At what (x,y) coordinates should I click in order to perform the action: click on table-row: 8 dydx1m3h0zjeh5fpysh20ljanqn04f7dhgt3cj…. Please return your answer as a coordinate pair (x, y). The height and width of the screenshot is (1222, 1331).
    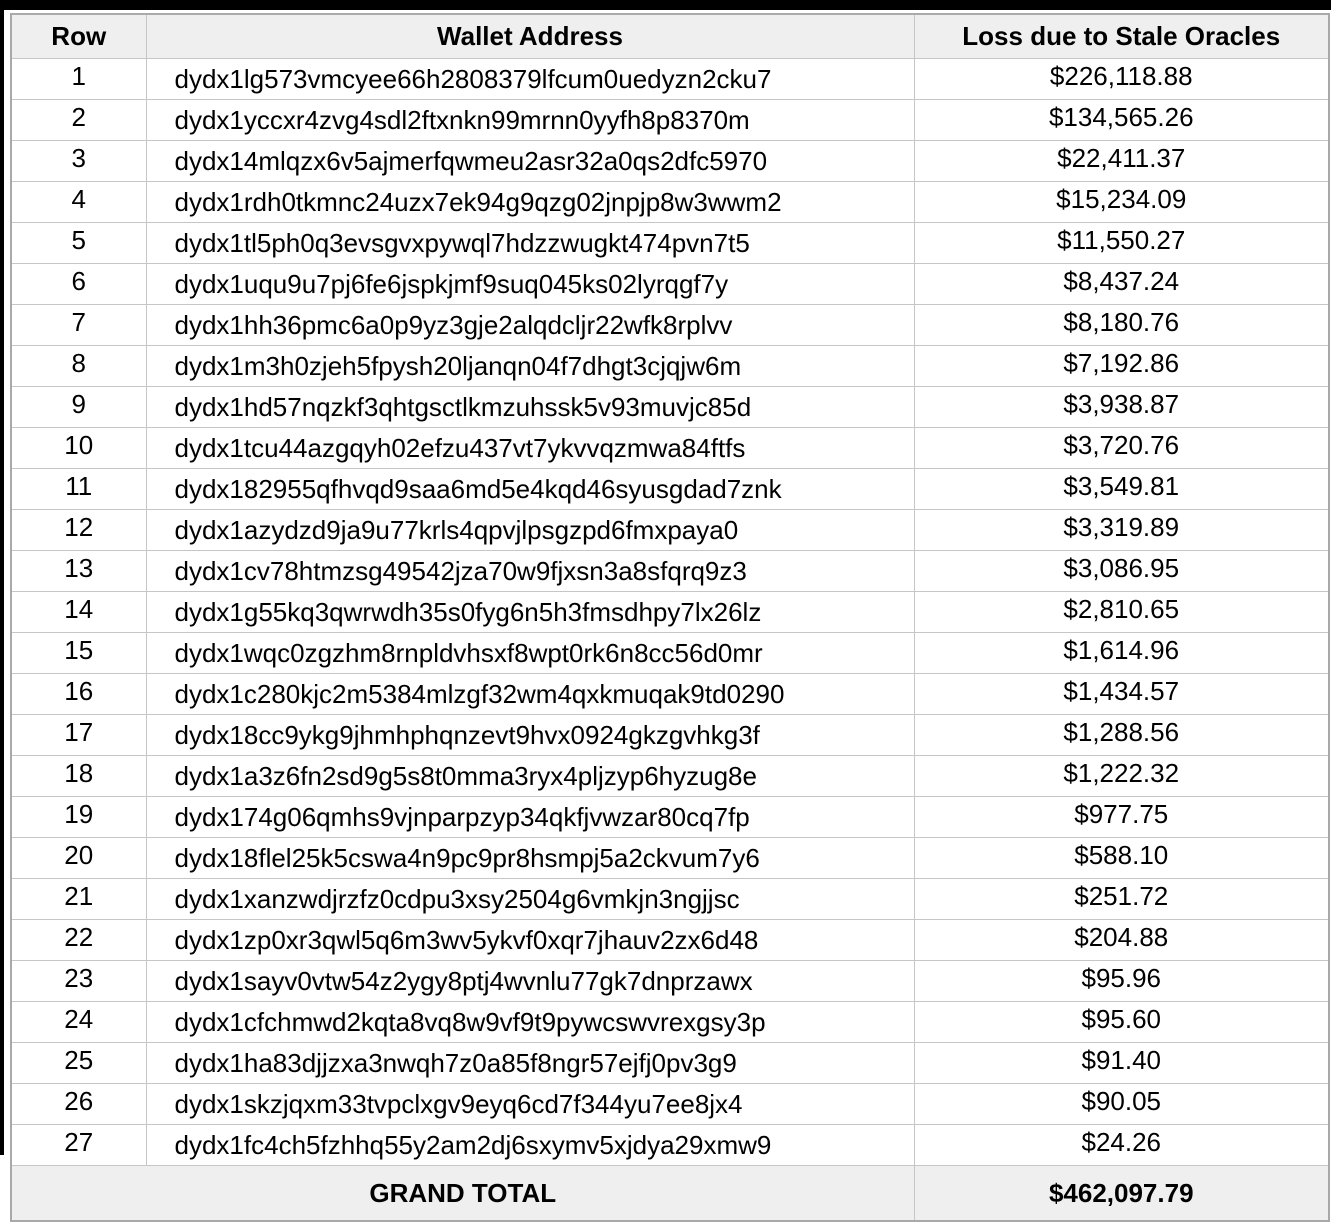
    Looking at the image, I should click on (670, 366).